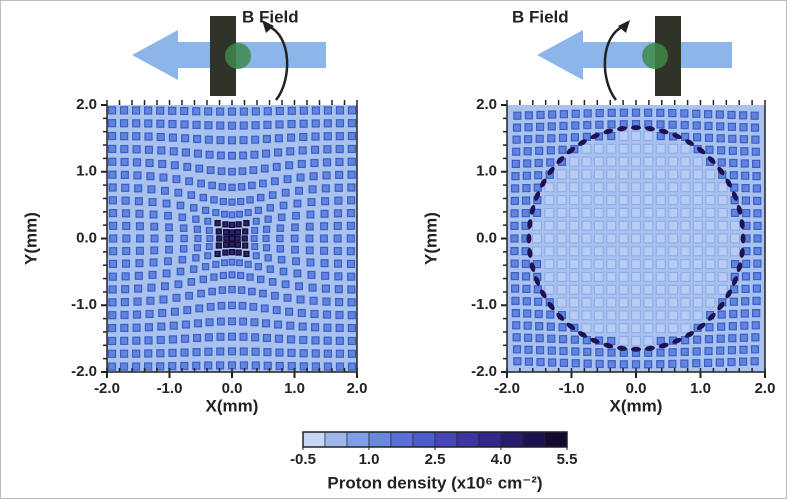  What do you see at coordinates (435, 459) in the screenshot?
I see `colorbar-tick-label: 2.5` at bounding box center [435, 459].